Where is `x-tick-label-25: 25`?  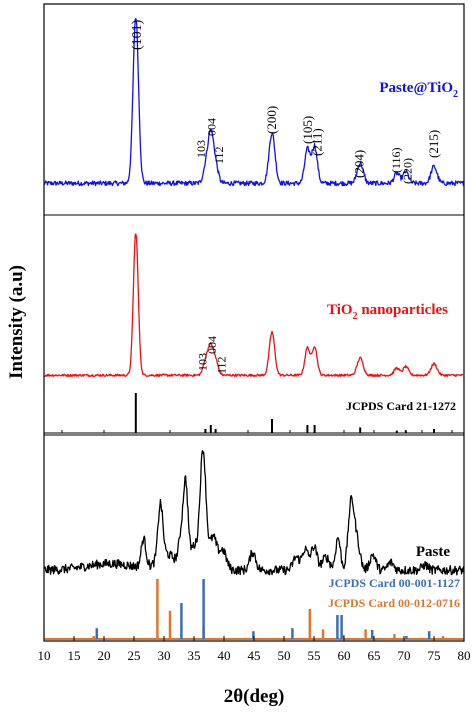 x-tick-label-25: 25 is located at coordinates (134, 655).